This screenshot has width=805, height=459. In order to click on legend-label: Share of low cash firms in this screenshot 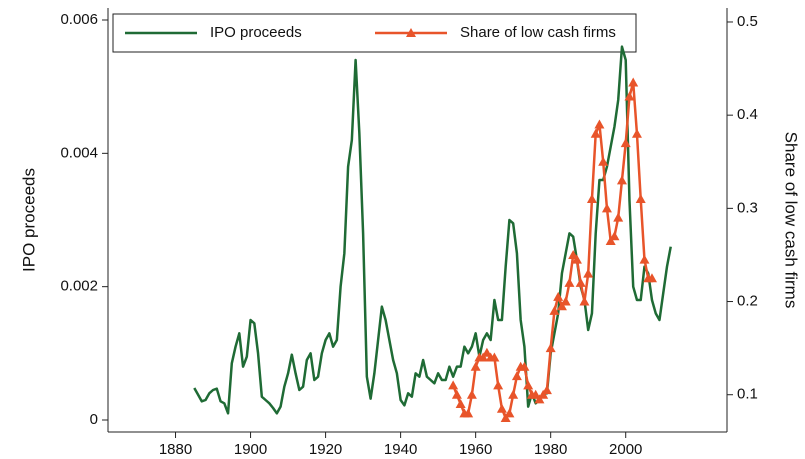, I will do `click(538, 32)`.